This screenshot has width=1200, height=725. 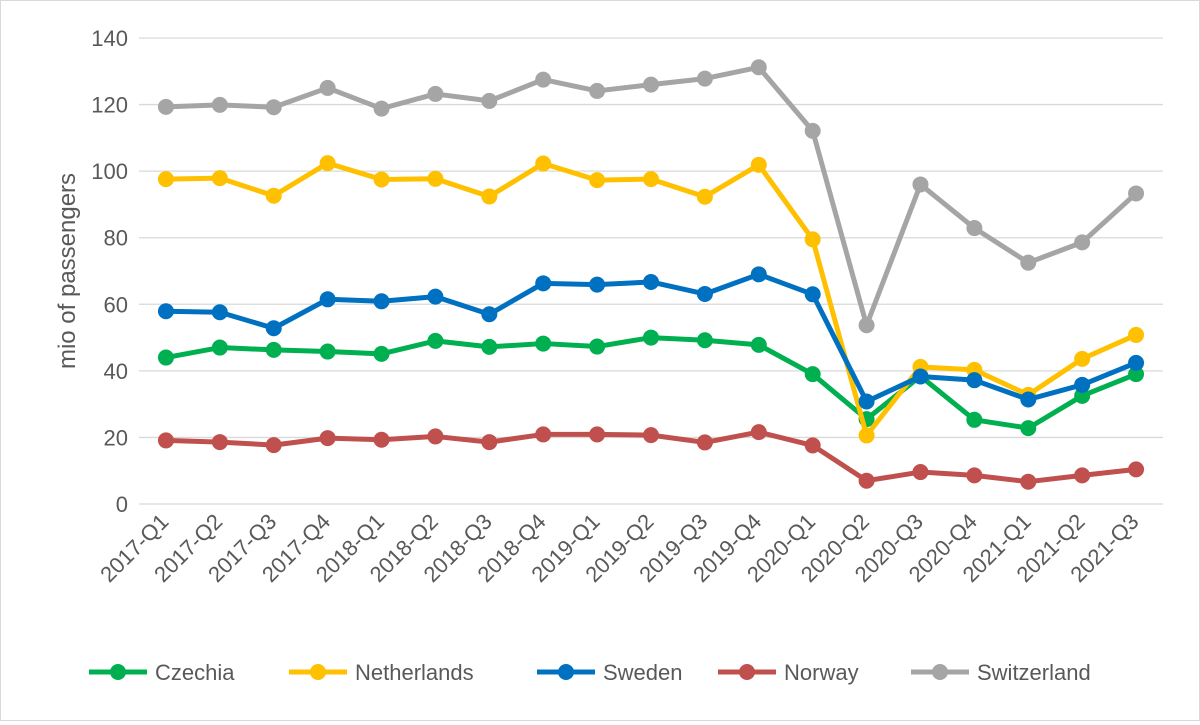 I want to click on y-tick-label: 100, so click(x=109, y=171).